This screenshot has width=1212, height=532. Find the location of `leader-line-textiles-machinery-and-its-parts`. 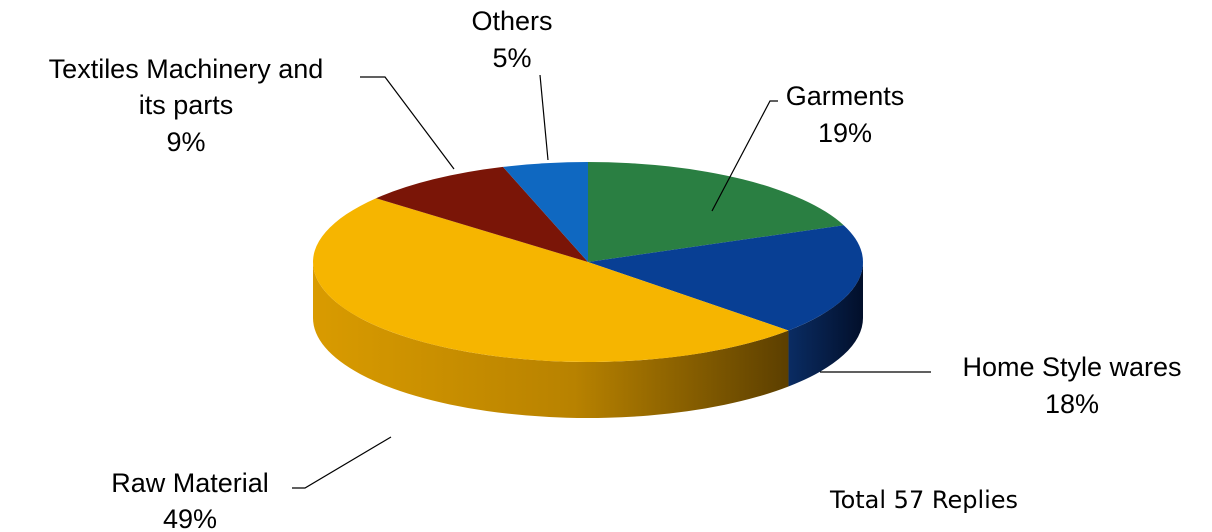

leader-line-textiles-machinery-and-its-parts is located at coordinates (407, 123).